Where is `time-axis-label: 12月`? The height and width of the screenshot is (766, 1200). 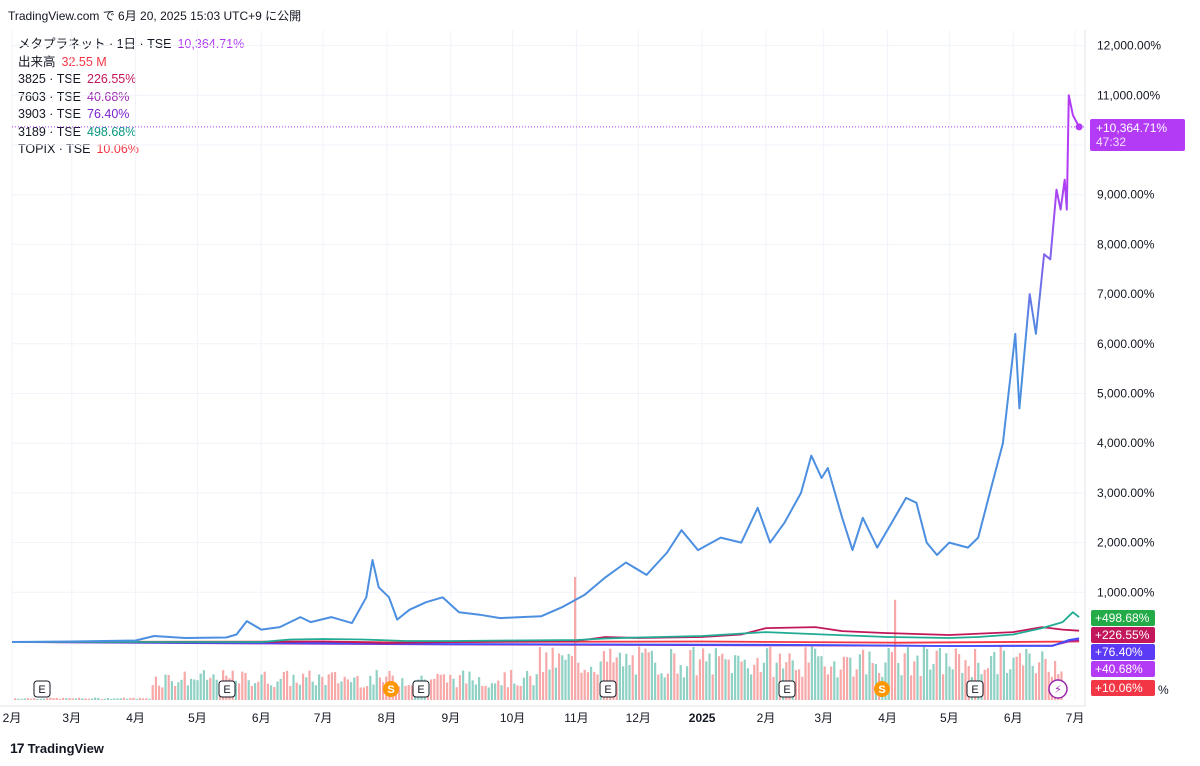 time-axis-label: 12月 is located at coordinates (638, 718).